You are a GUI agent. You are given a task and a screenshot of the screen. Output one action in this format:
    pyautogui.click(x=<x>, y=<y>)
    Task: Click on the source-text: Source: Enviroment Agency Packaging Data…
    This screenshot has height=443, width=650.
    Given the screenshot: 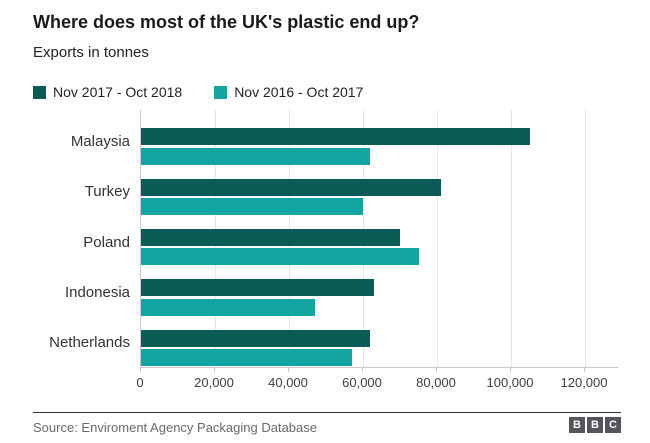 What is the action you would take?
    pyautogui.click(x=175, y=427)
    